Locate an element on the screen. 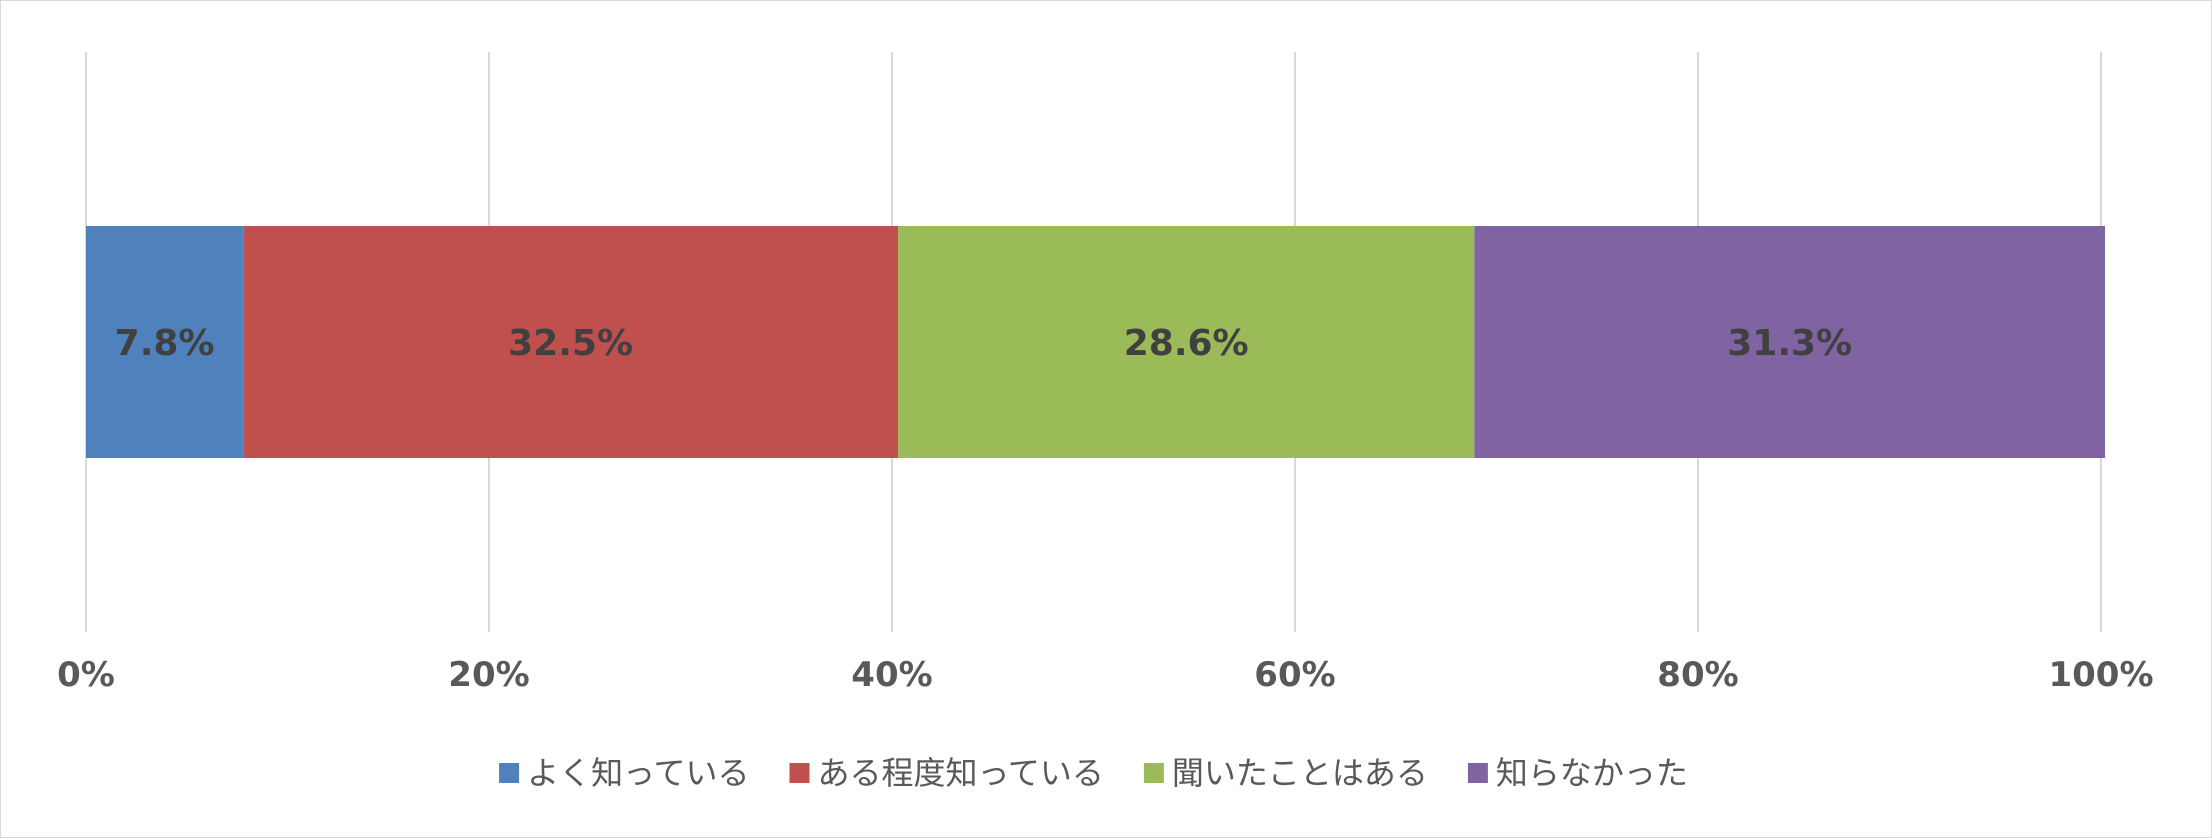 The image size is (2212, 838). legend-item: 聞いたことはある is located at coordinates (1285, 773).